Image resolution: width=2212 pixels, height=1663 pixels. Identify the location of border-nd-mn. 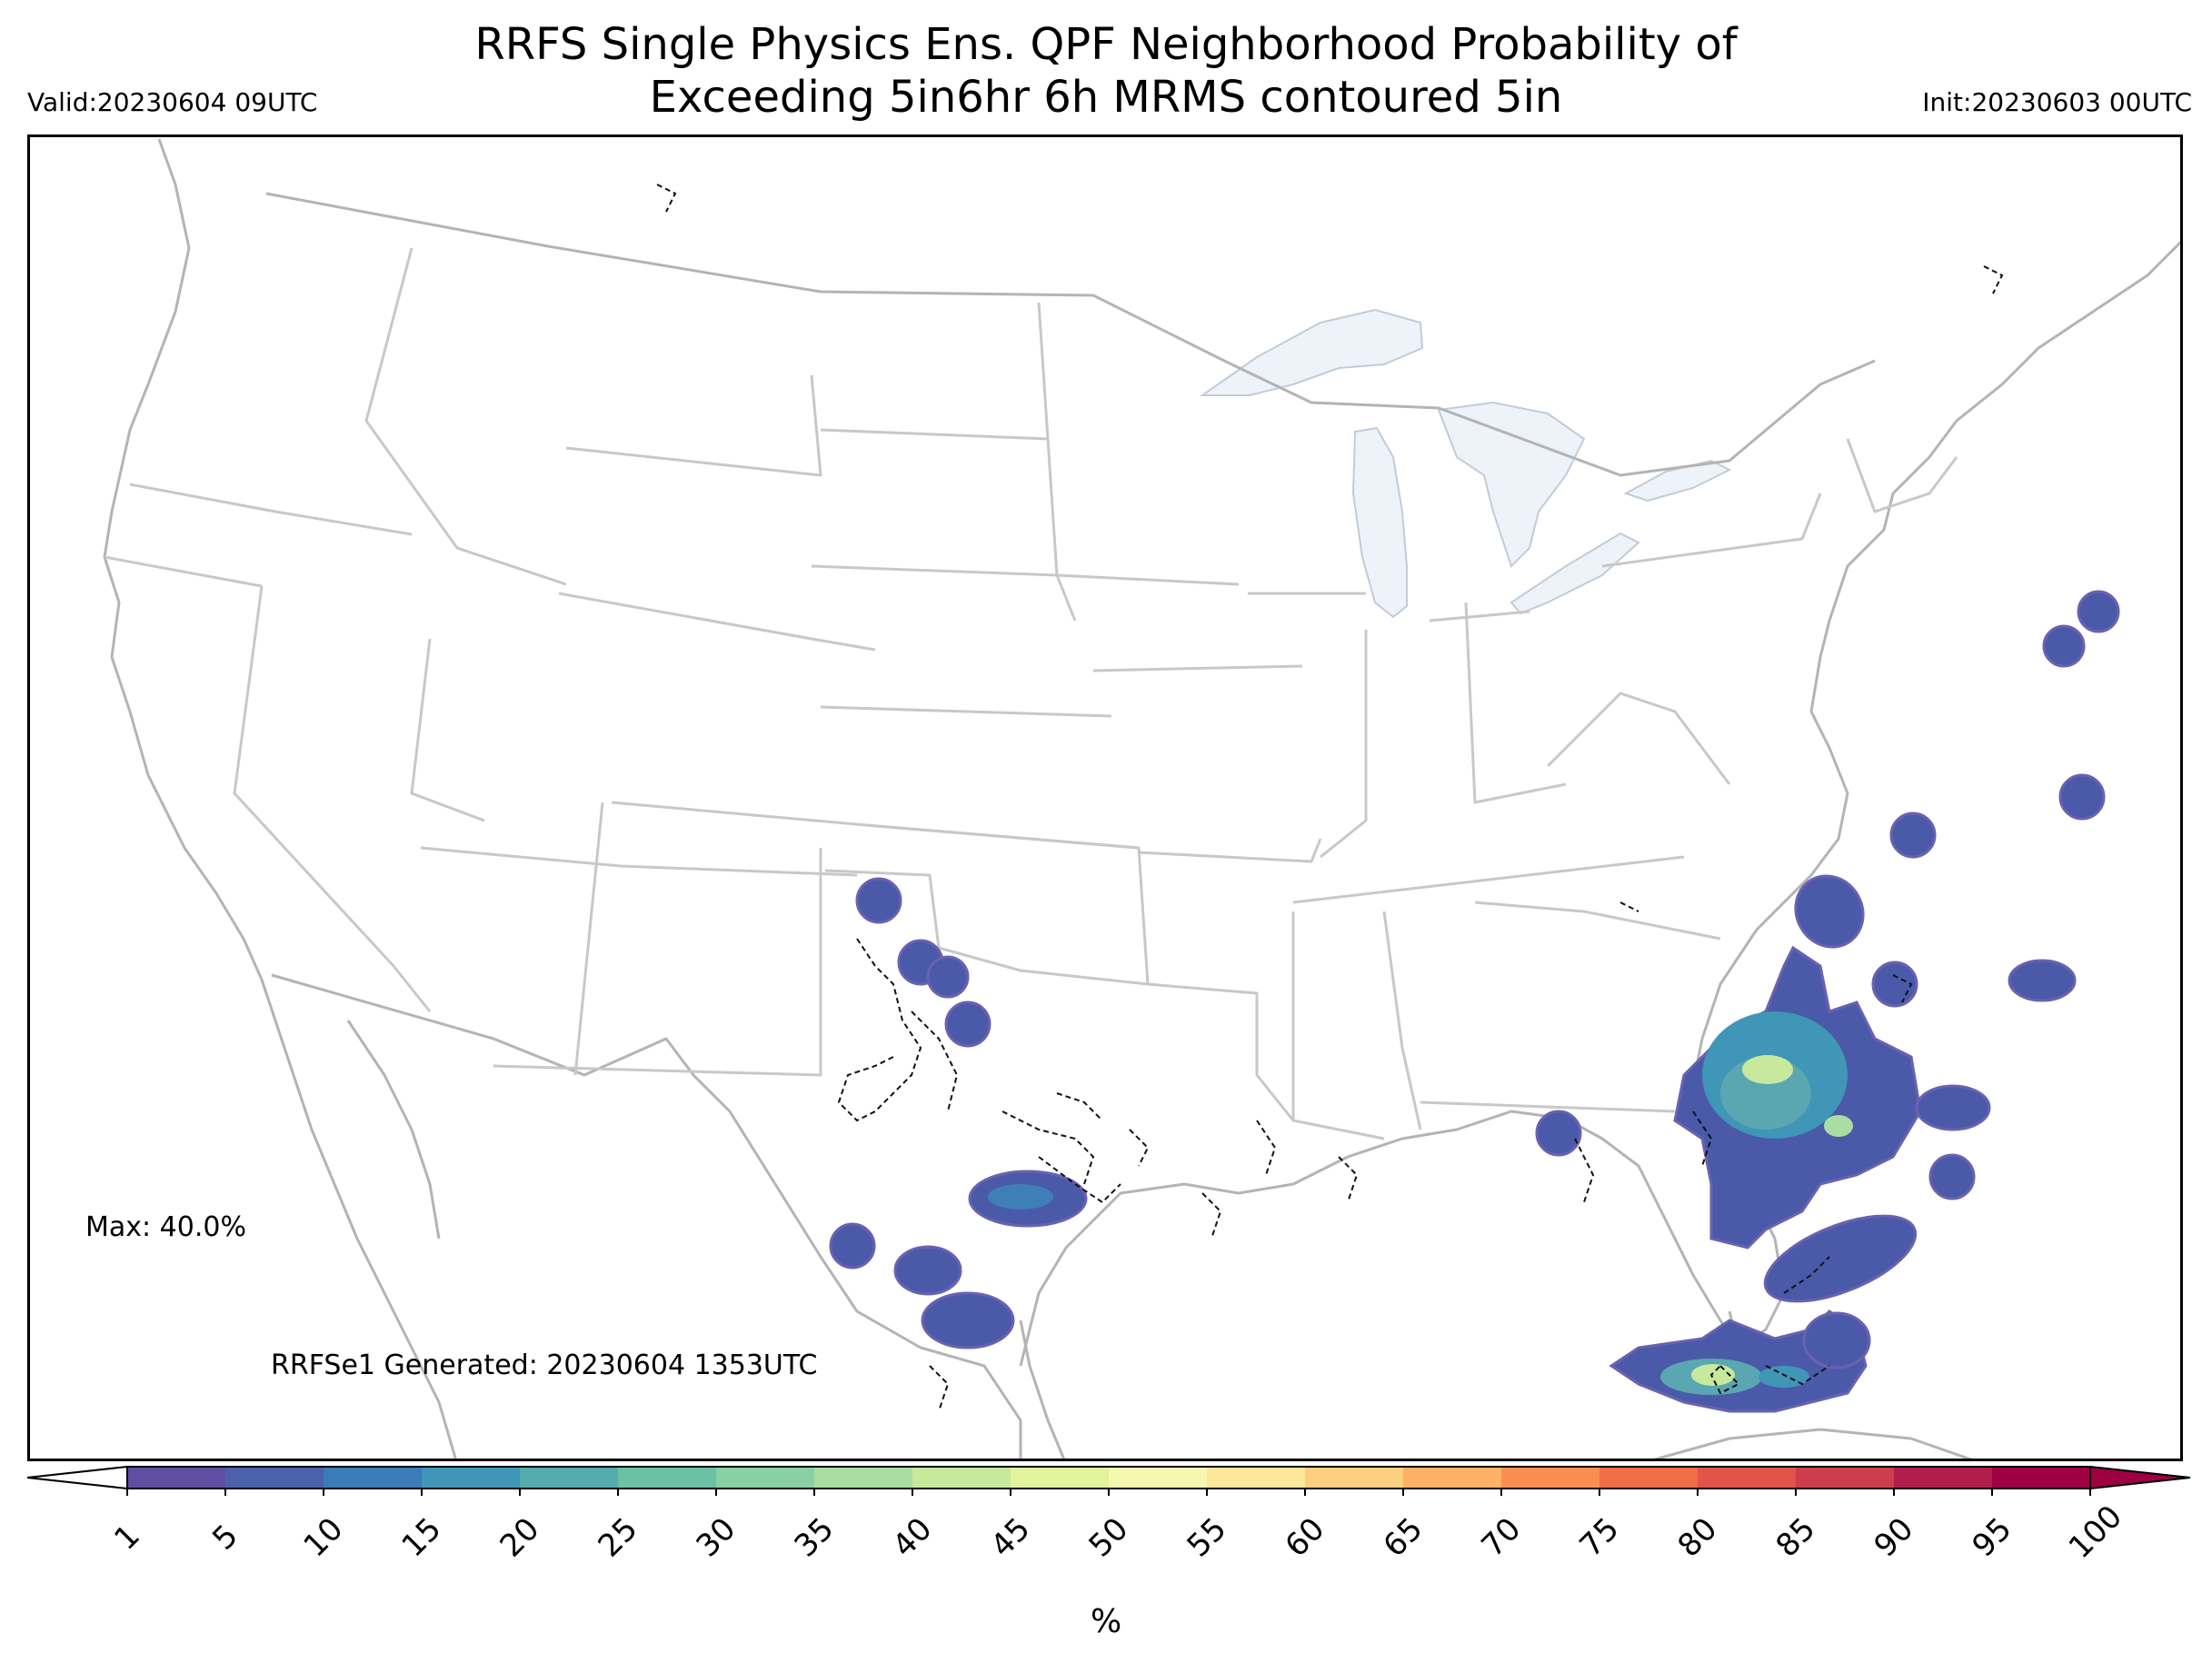
(1048, 439).